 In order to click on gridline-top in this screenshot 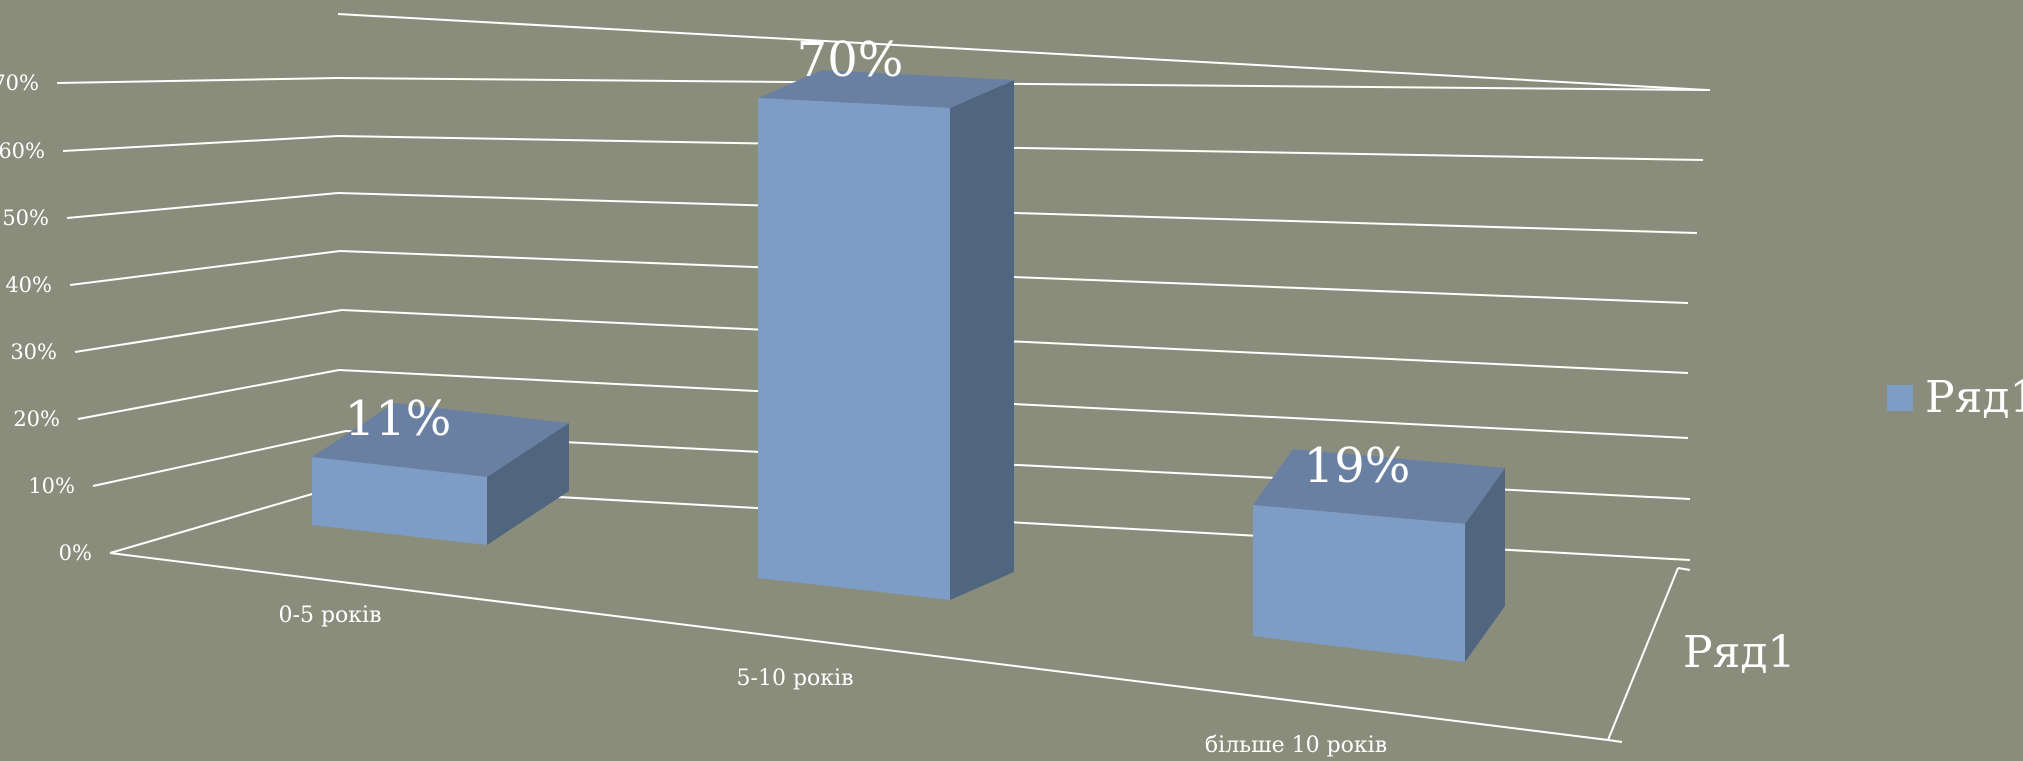, I will do `click(1022, 52)`.